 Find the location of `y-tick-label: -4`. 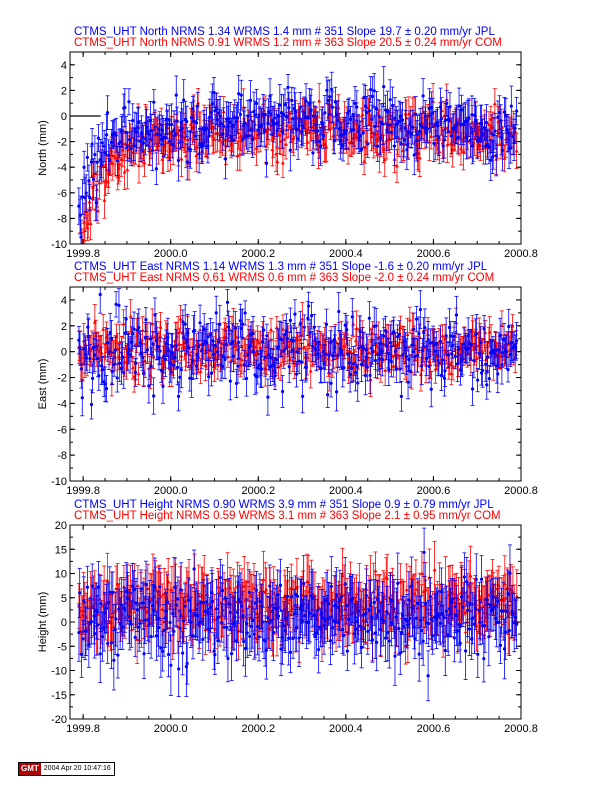

y-tick-label: -4 is located at coordinates (62, 168).